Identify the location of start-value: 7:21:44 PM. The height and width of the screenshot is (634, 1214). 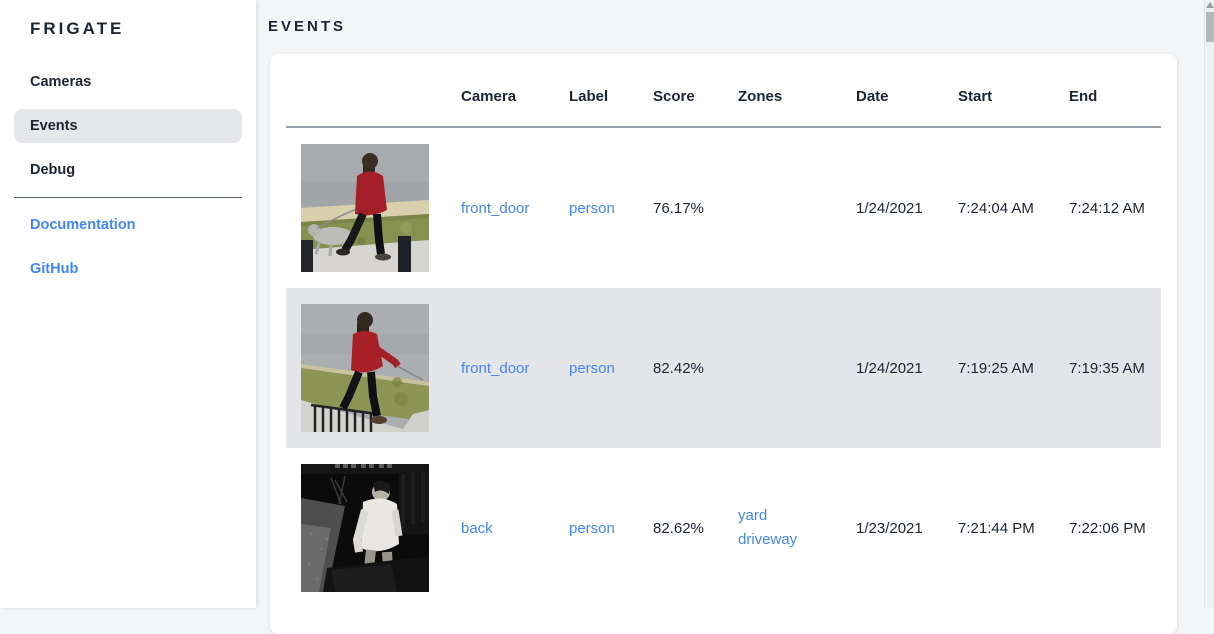
(996, 528).